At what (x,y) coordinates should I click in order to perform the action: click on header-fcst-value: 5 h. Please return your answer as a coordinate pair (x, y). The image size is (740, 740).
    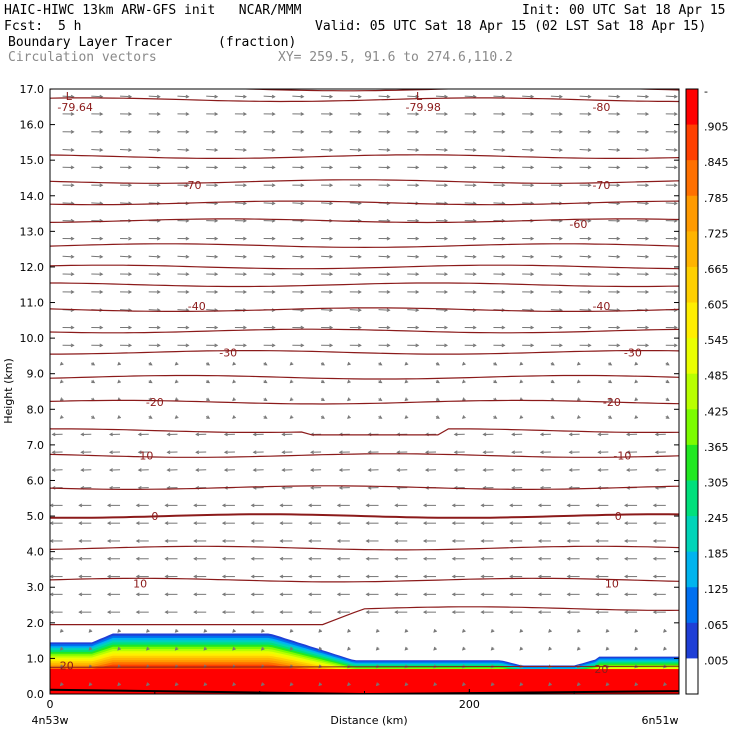
    Looking at the image, I should click on (70, 26).